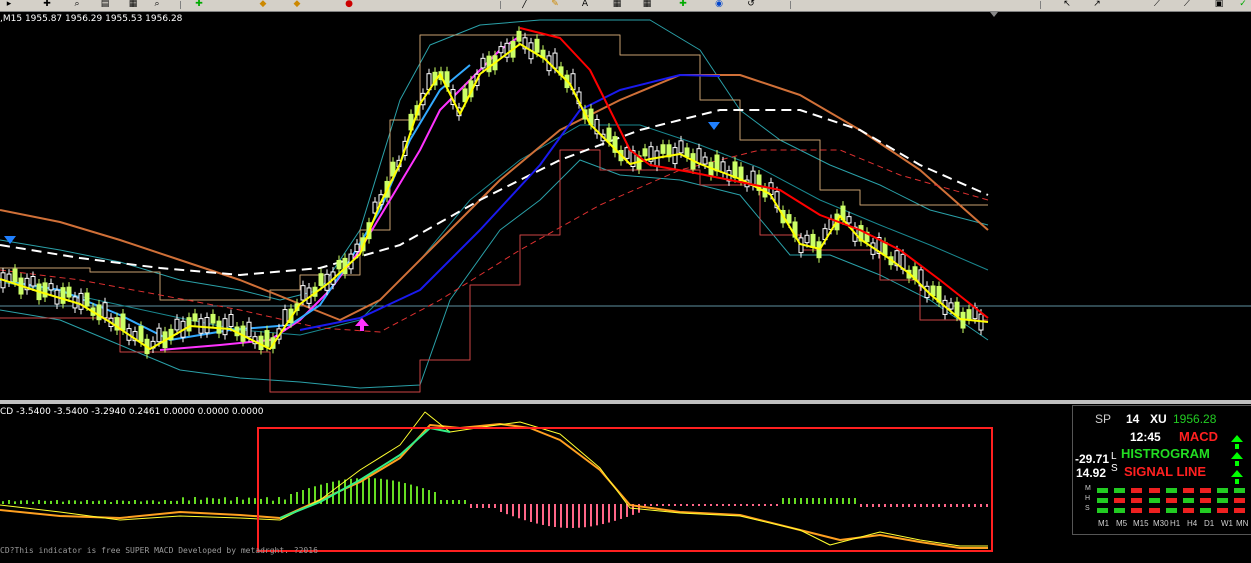 This screenshot has height=563, width=1251. What do you see at coordinates (263, 4) in the screenshot?
I see `diamond-button: ◆` at bounding box center [263, 4].